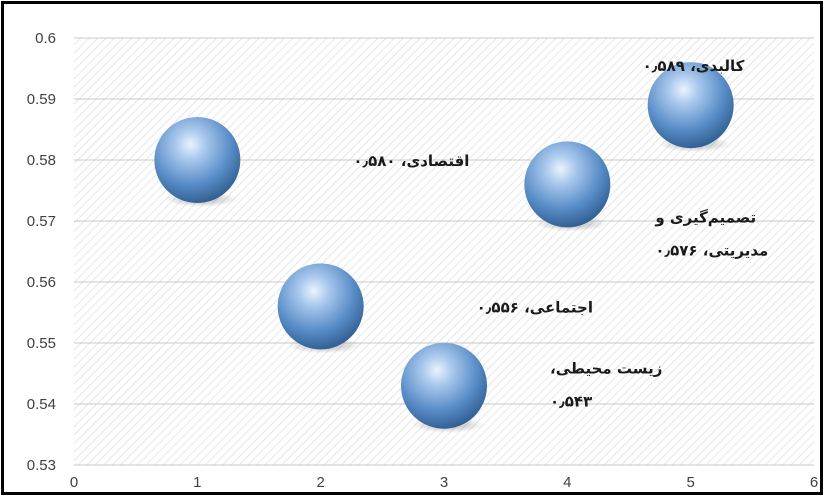 This screenshot has width=830, height=502. Describe the element at coordinates (74, 482) in the screenshot. I see `x-tick-label: 0` at that location.